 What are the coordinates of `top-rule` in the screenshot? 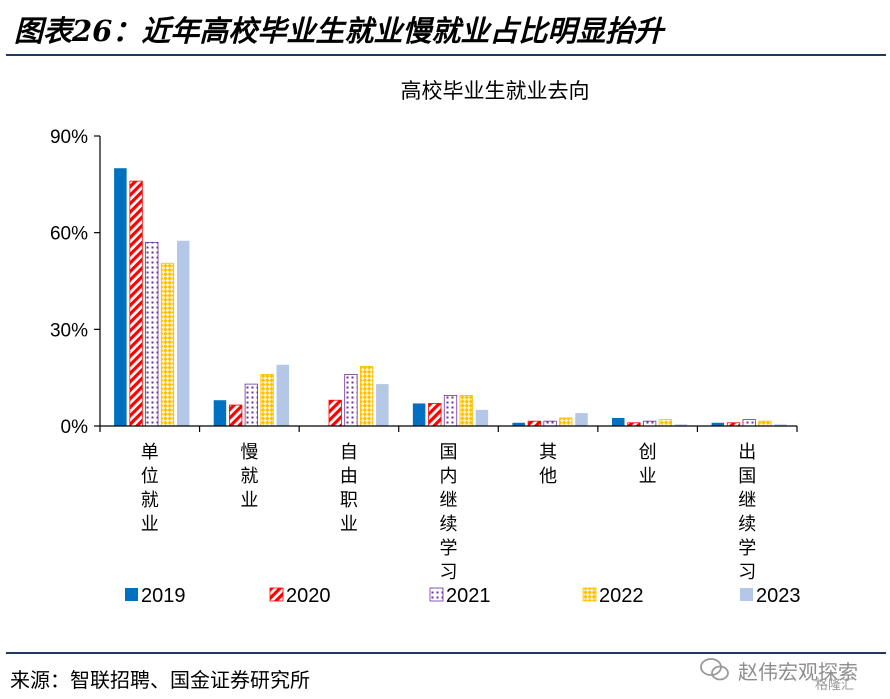 It's located at (446, 55).